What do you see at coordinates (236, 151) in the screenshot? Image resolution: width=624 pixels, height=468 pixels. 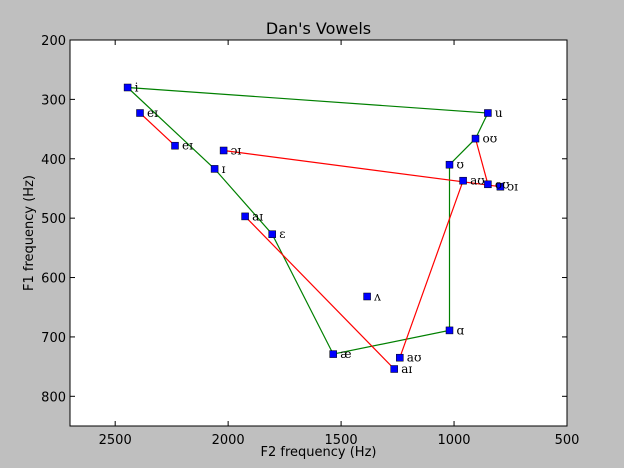 I see `point-label-4: ɔɪ` at bounding box center [236, 151].